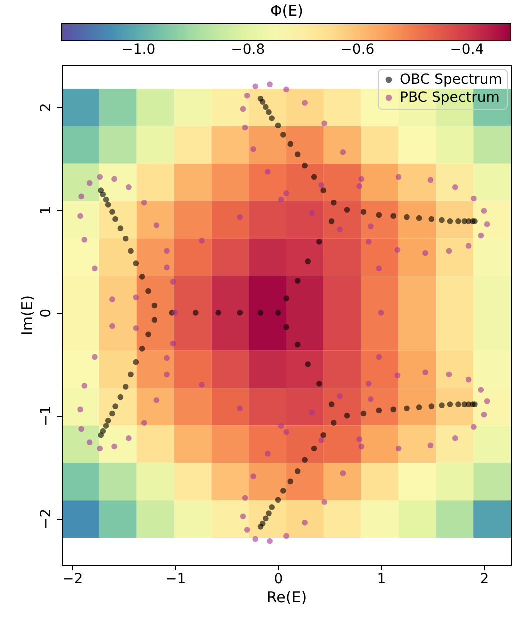  Describe the element at coordinates (46, 211) in the screenshot. I see `y-tick-label: 1` at that location.